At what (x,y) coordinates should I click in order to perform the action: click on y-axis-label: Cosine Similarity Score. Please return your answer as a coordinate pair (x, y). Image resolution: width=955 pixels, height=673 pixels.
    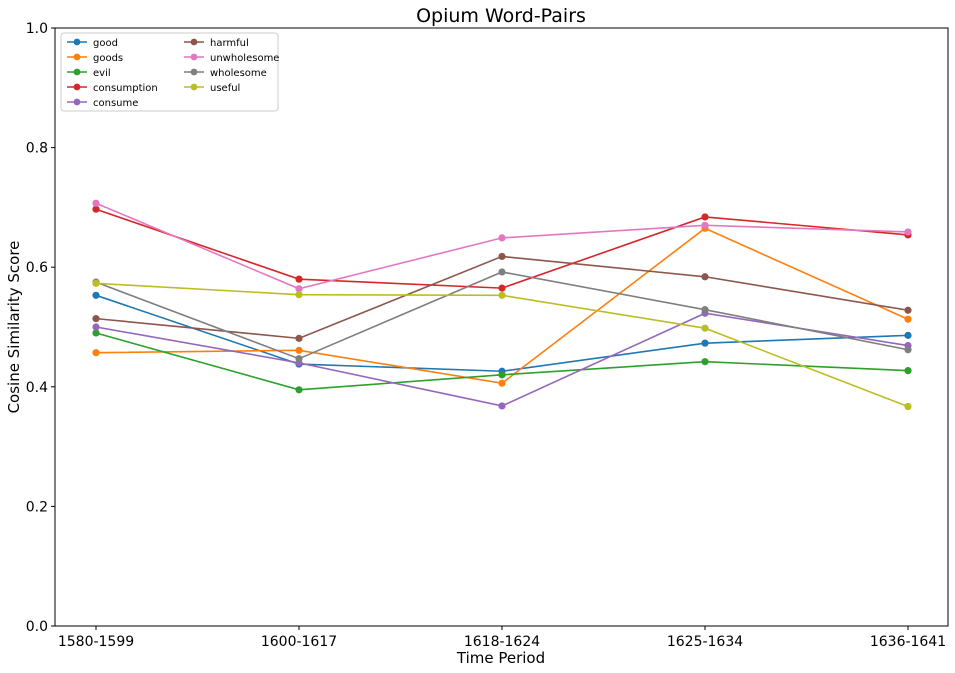
    Looking at the image, I should click on (14, 327).